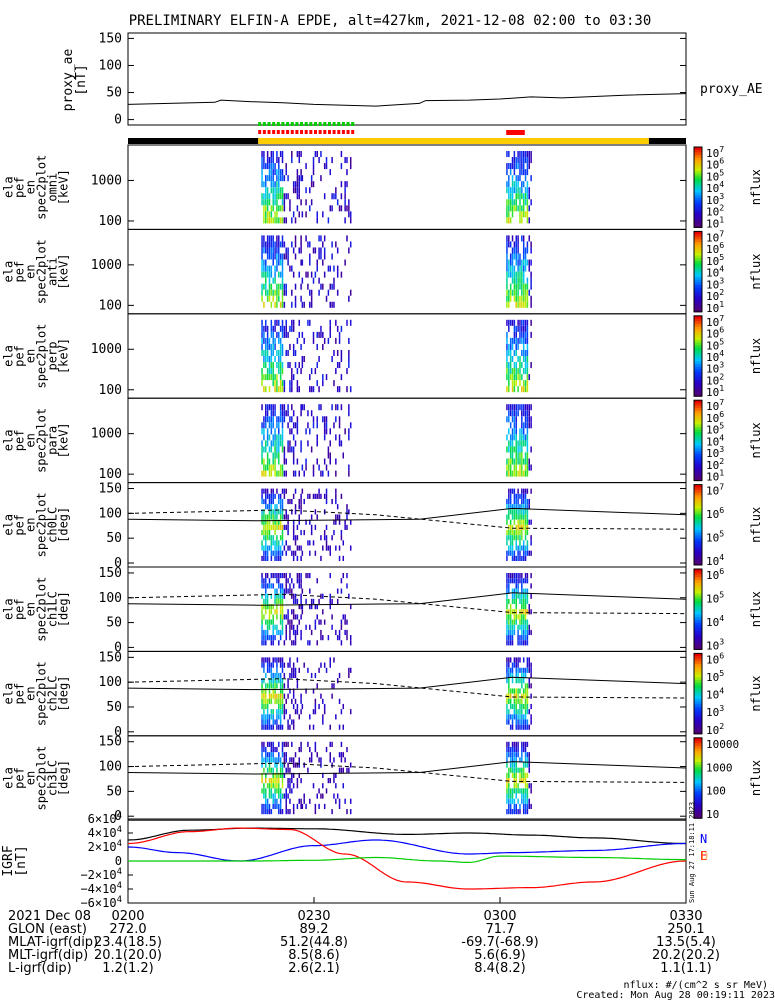 Image resolution: width=775 pixels, height=1000 pixels. What do you see at coordinates (314, 968) in the screenshot?
I see `x-axis-row-value: 2.6(2.1)` at bounding box center [314, 968].